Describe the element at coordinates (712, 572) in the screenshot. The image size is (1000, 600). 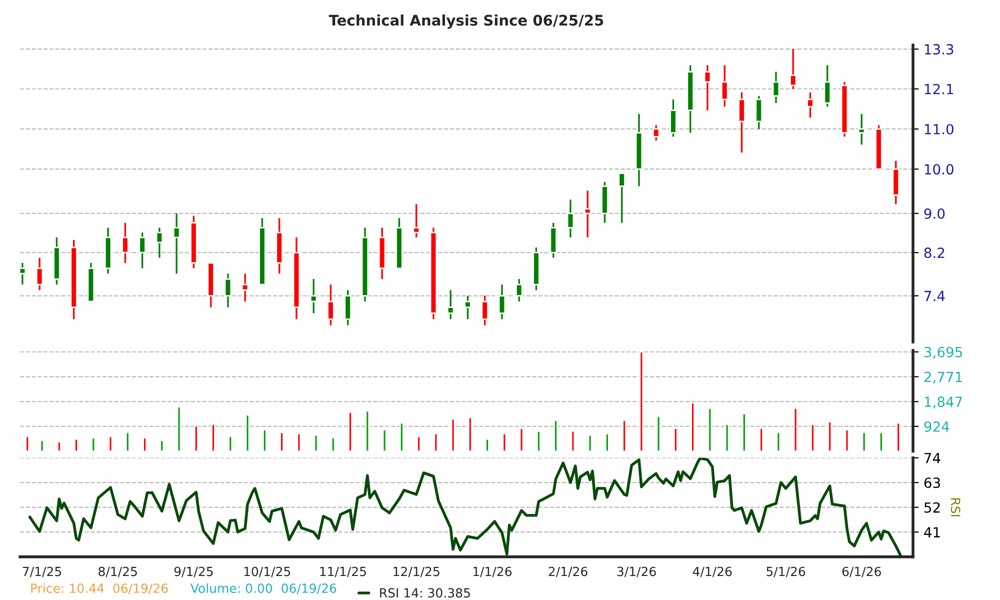
I see `x-tick-label: 4/1/26` at that location.